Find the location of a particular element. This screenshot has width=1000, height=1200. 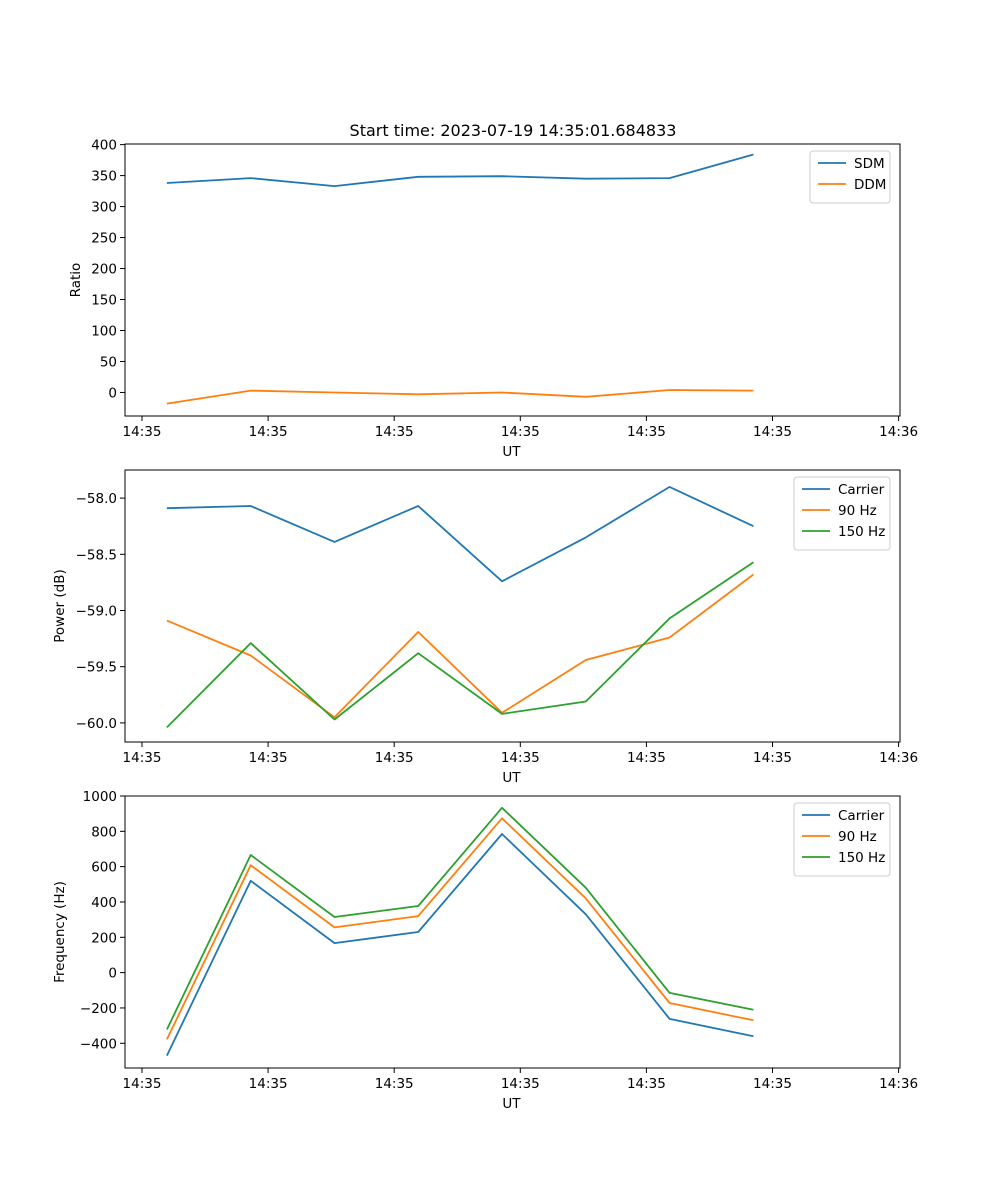

figure-title: Start time: 2023-07-19 14:35:01.684833 is located at coordinates (513, 130).